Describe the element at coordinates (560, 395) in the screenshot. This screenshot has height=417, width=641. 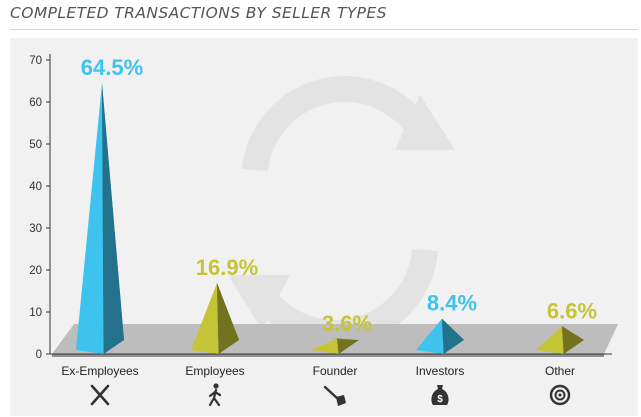
I see `target-icon` at that location.